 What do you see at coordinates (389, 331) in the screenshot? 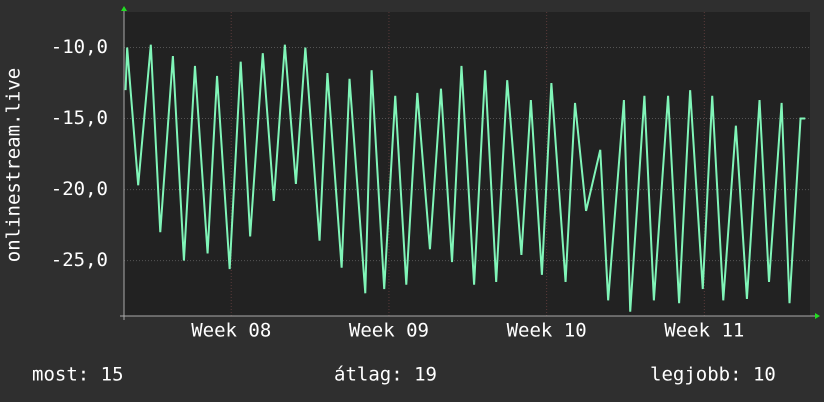
I see `x-tick-label: Week 09` at bounding box center [389, 331].